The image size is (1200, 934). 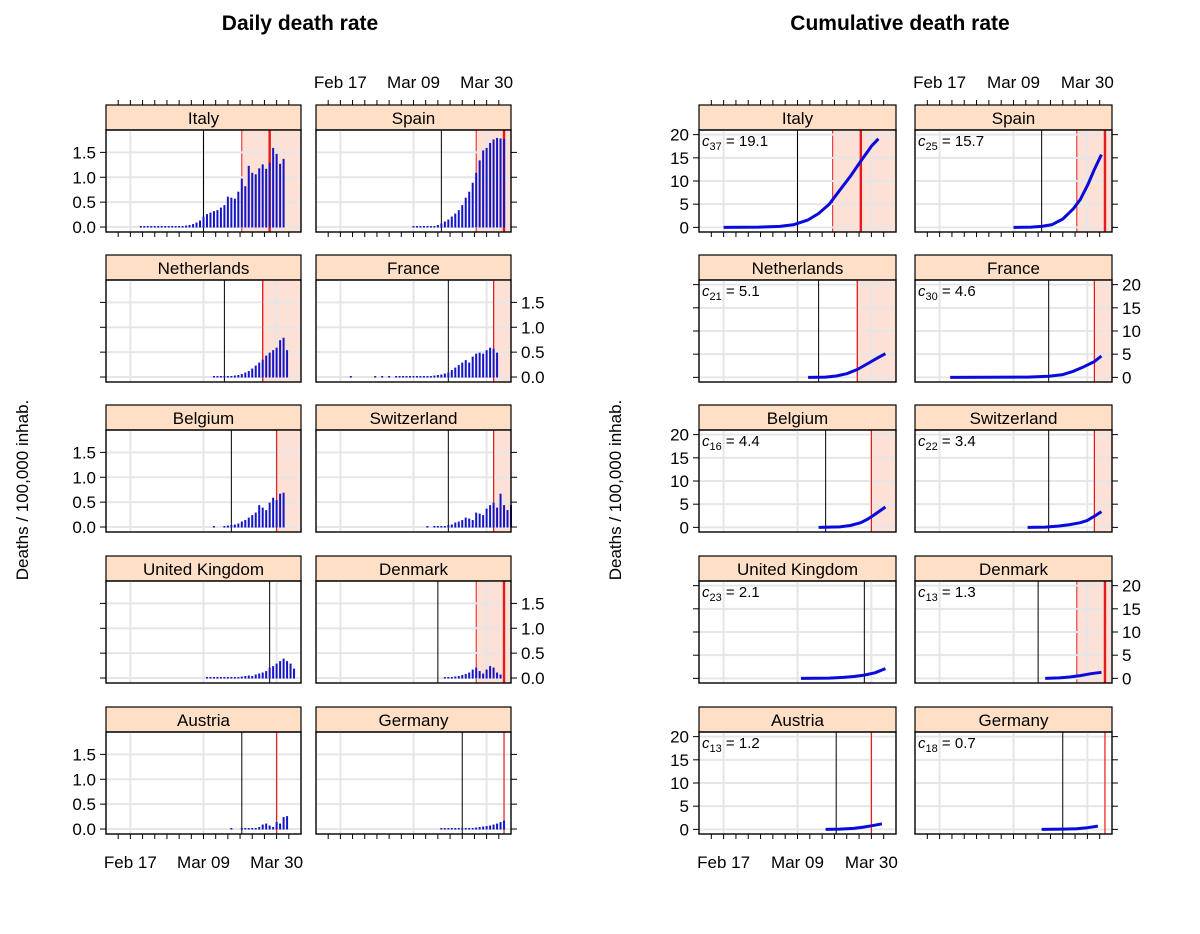 I want to click on strip-label: Belgium, so click(x=203, y=418).